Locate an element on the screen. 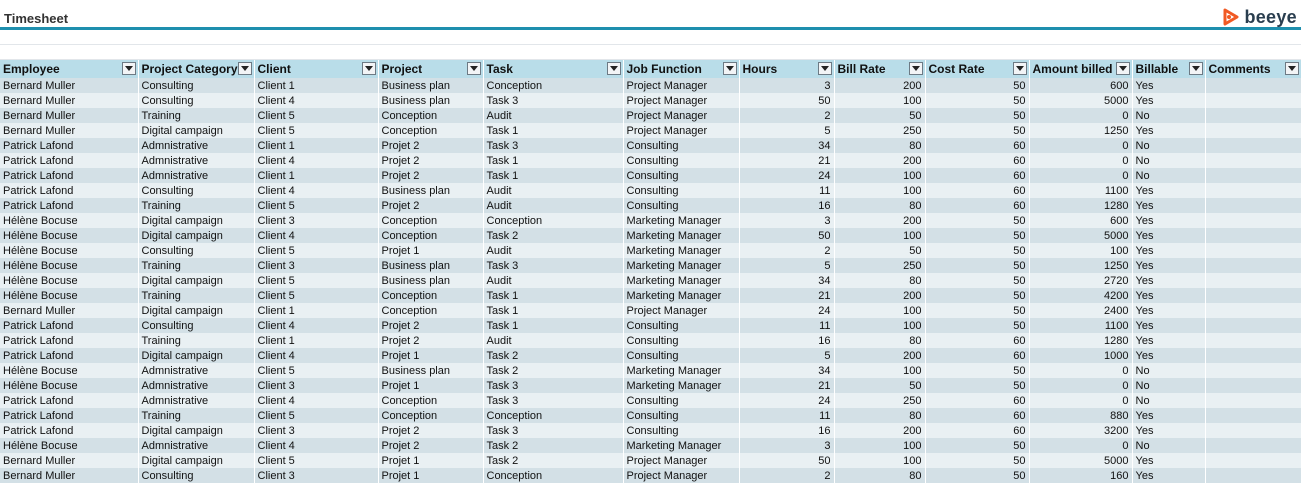  cell-bill-rate: 200 is located at coordinates (880, 220).